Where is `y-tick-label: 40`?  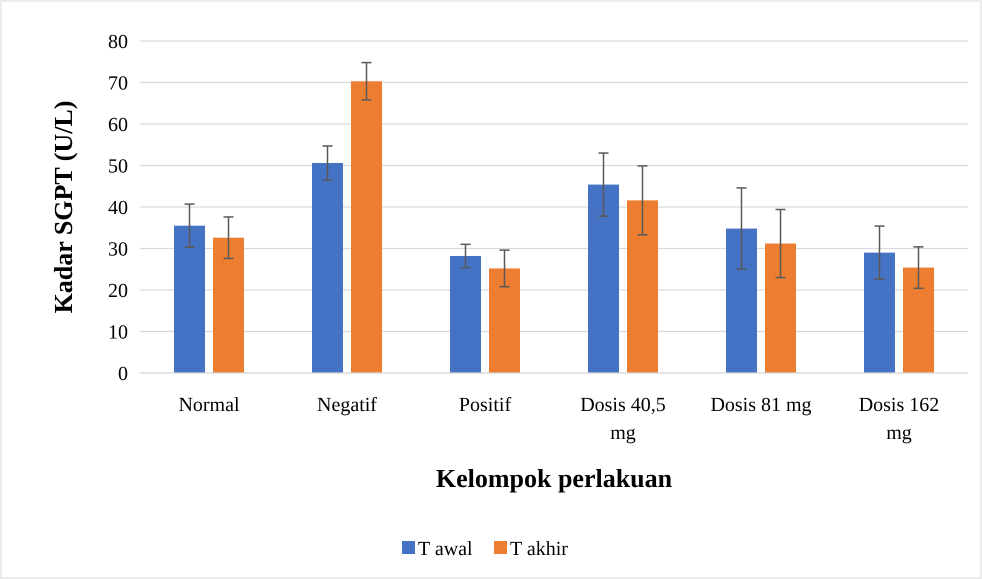
y-tick-label: 40 is located at coordinates (118, 208).